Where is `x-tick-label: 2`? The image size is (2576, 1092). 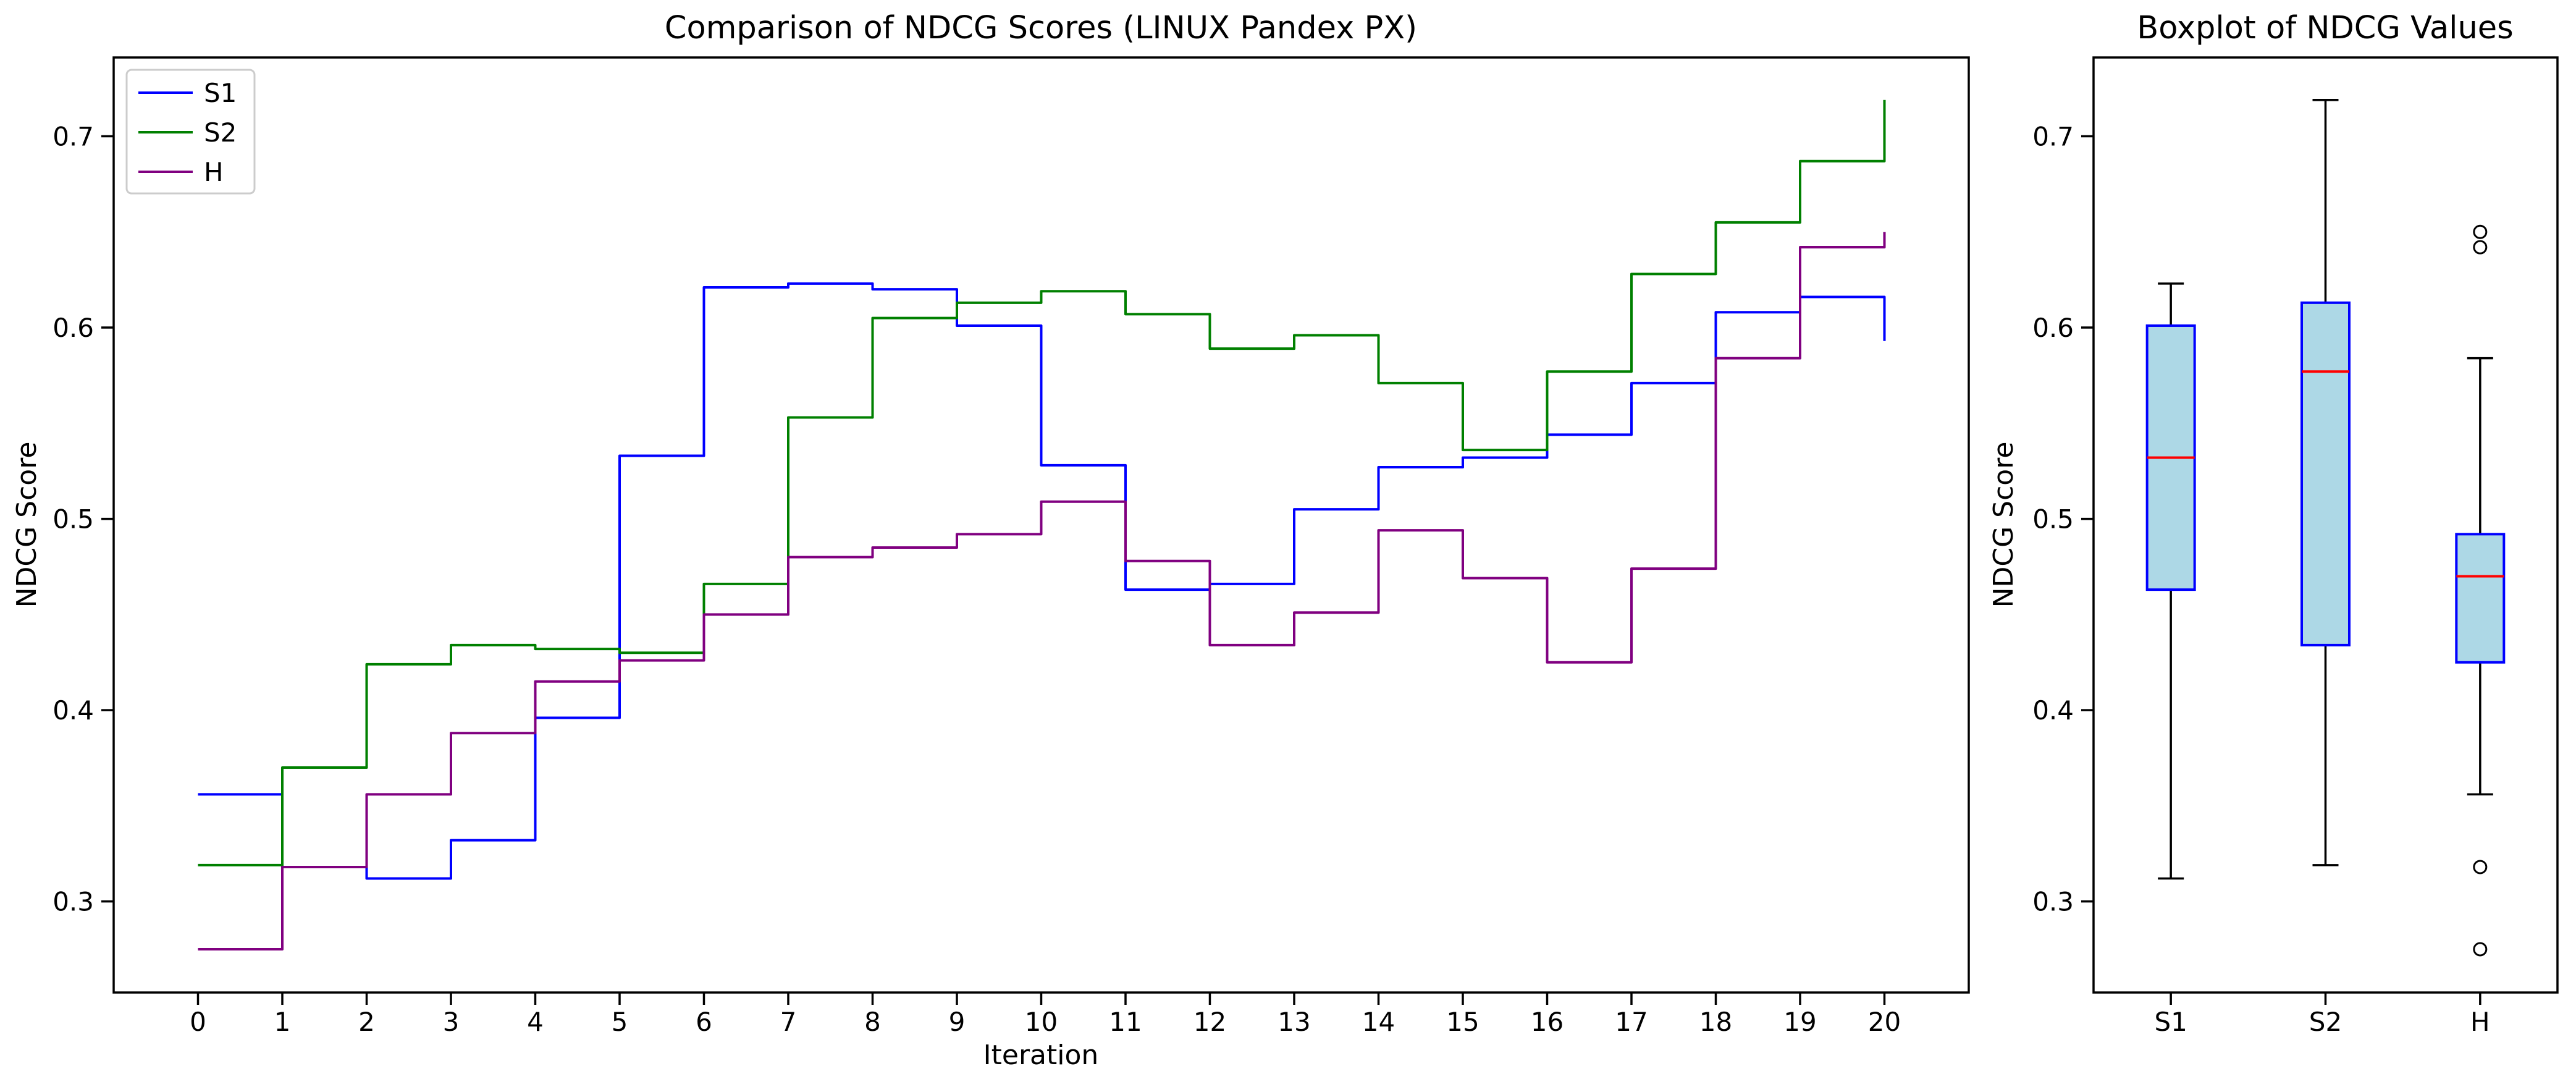
x-tick-label: 2 is located at coordinates (366, 1022).